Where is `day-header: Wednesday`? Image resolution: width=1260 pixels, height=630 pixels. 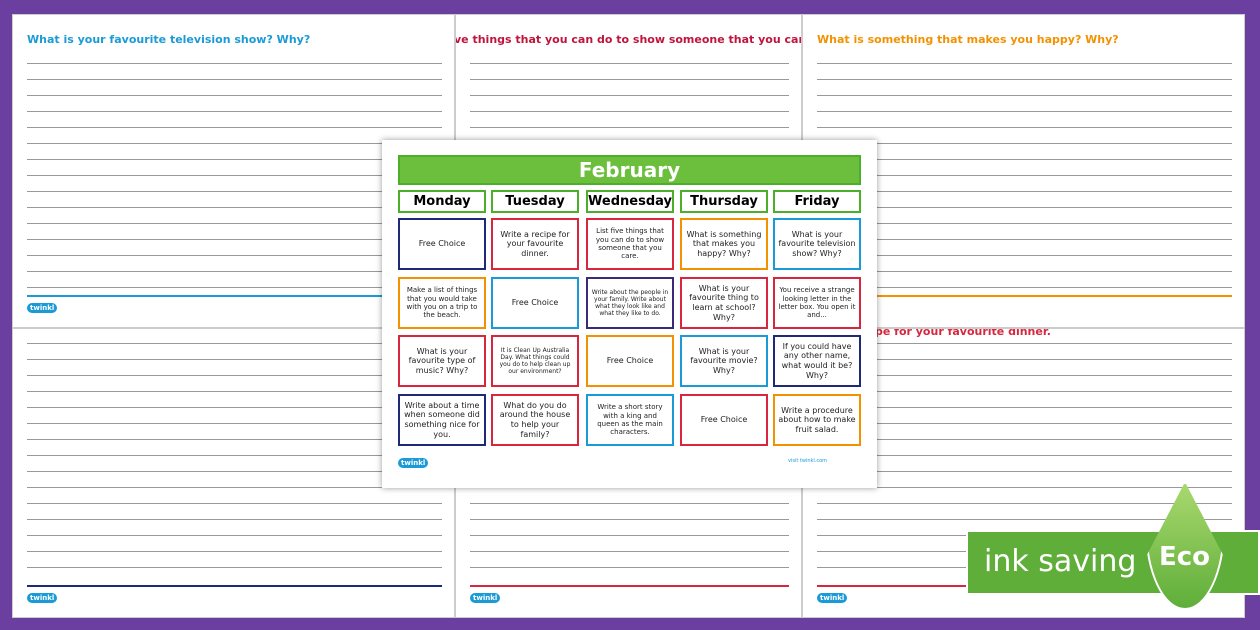 day-header: Wednesday is located at coordinates (630, 201).